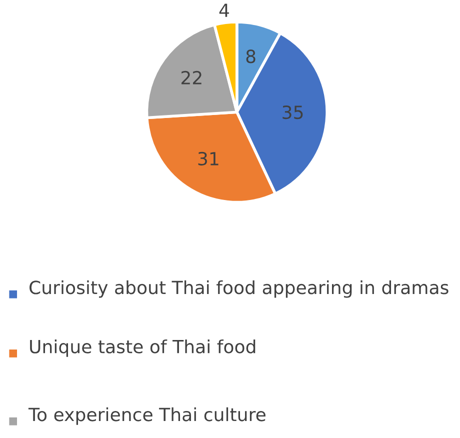  I want to click on legend-label: Unique taste of Thai food, so click(143, 348).